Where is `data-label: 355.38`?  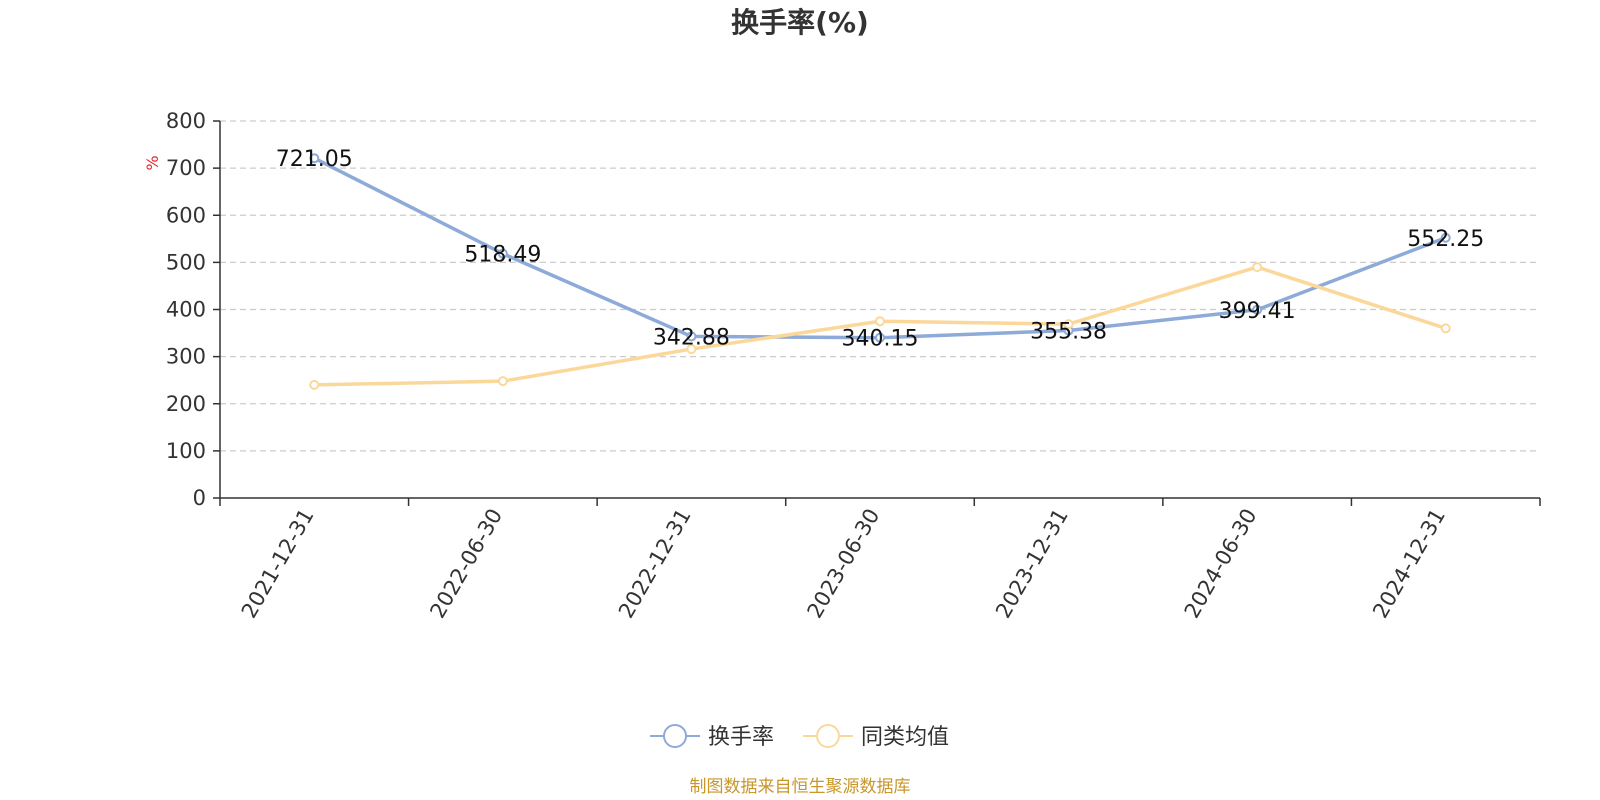 data-label: 355.38 is located at coordinates (1068, 332).